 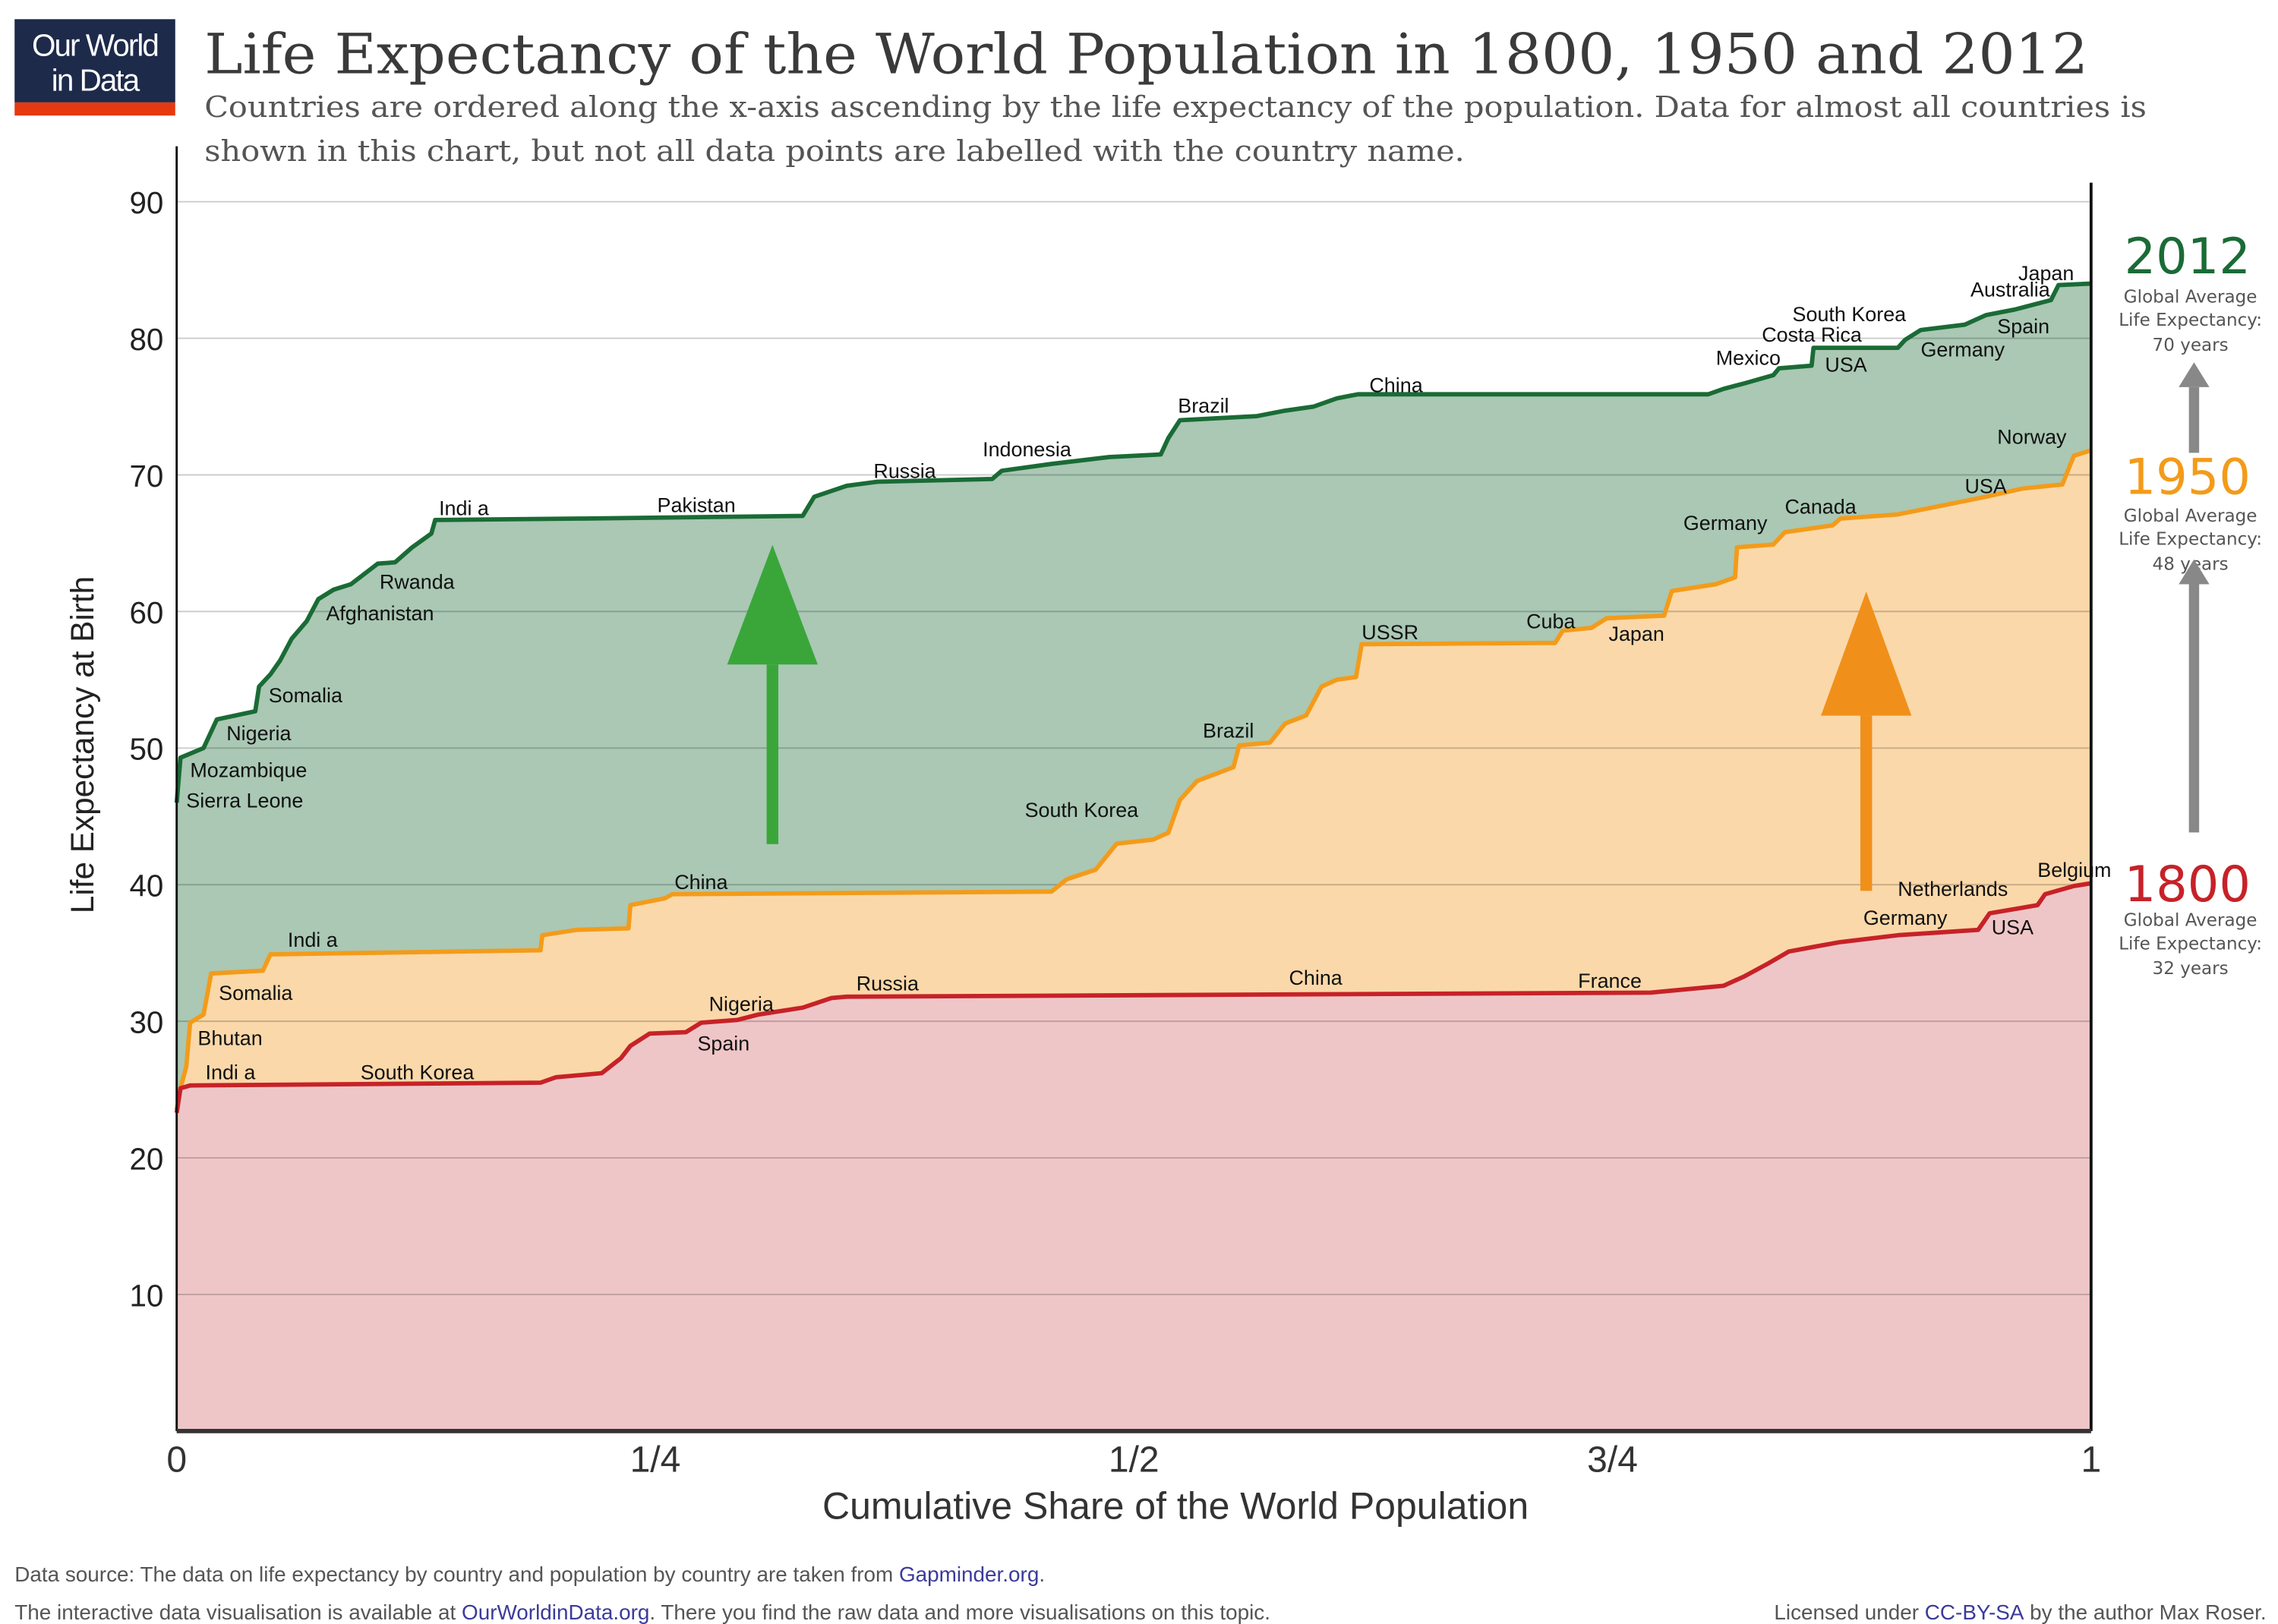 I want to click on country-label-1950: Cuba, so click(x=1550, y=621).